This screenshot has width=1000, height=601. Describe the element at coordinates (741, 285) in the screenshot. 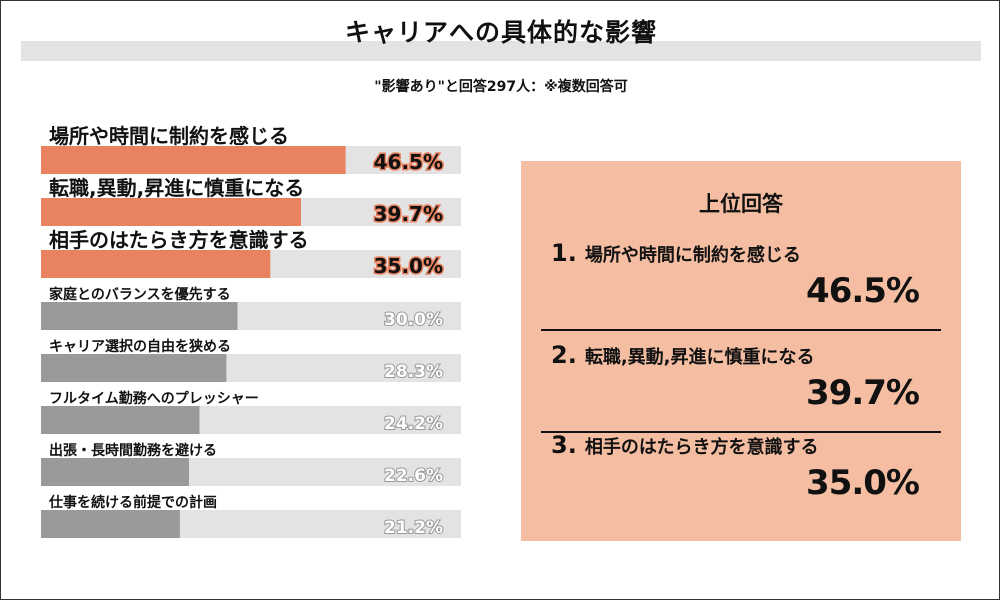

I see `top-answer-1: 1. 場所や時間に制約を感じる 46.5%` at that location.